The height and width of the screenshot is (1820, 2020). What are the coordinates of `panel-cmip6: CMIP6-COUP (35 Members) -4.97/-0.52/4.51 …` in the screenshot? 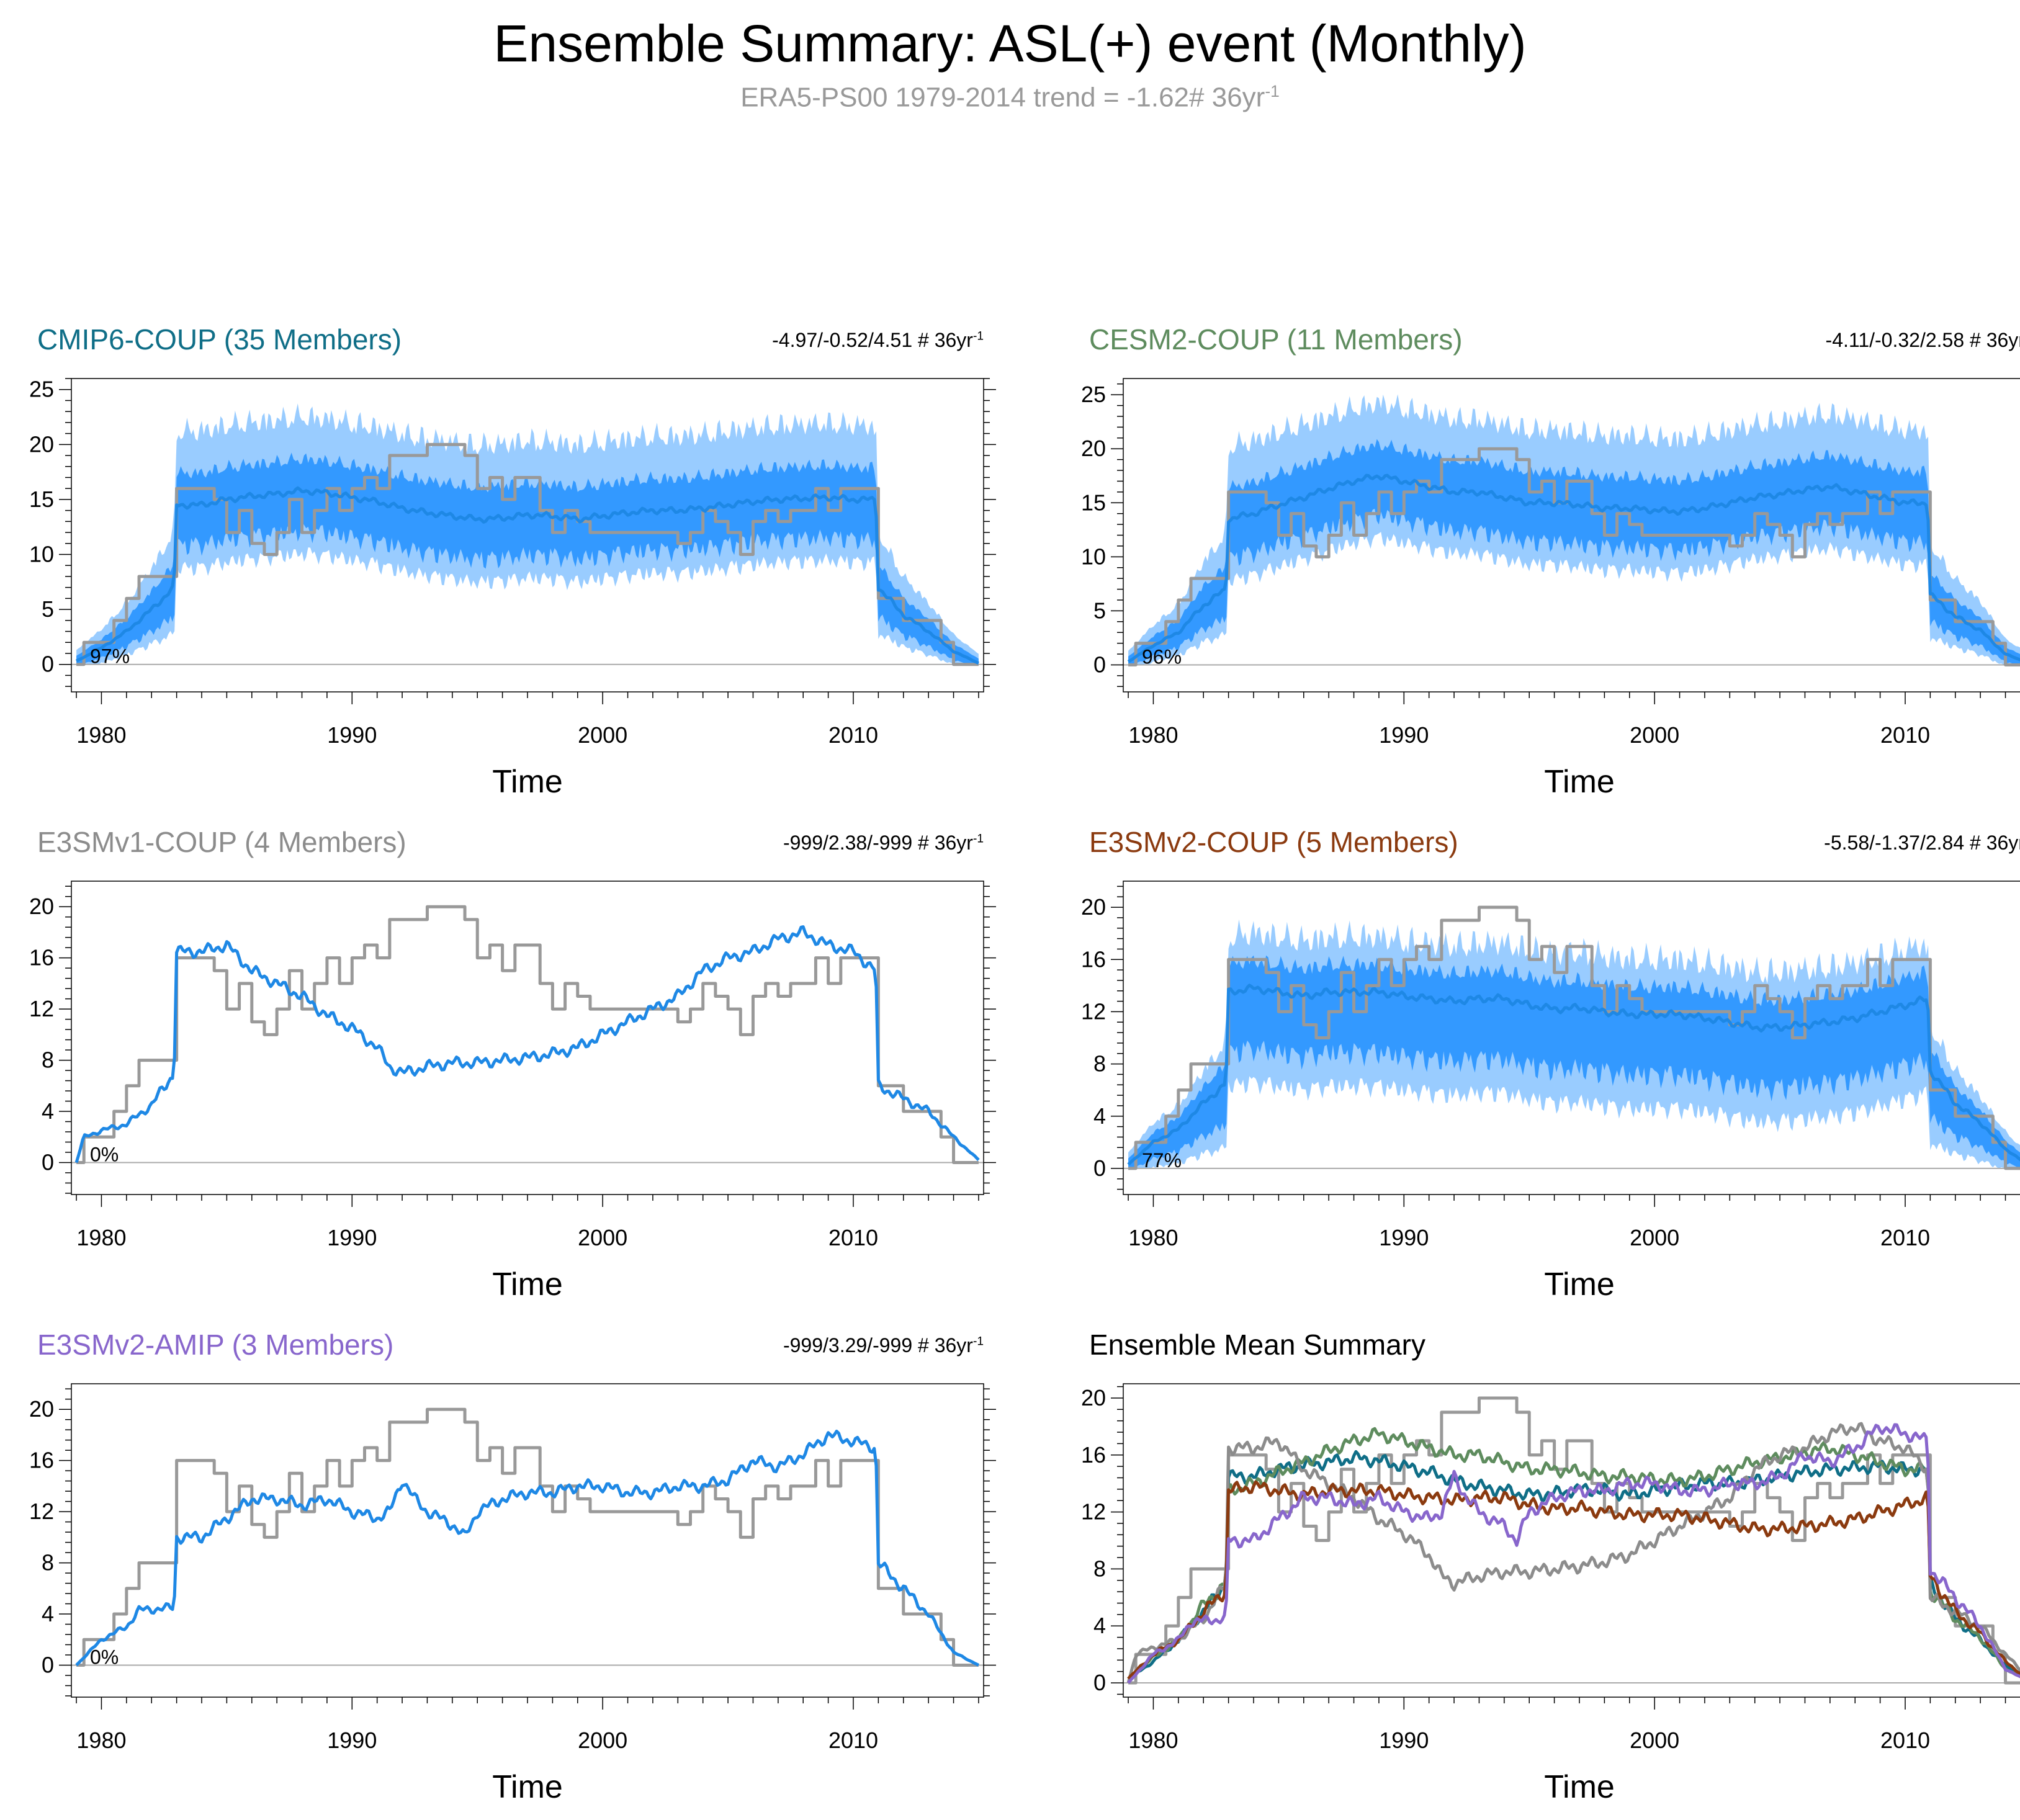 It's located at (513, 561).